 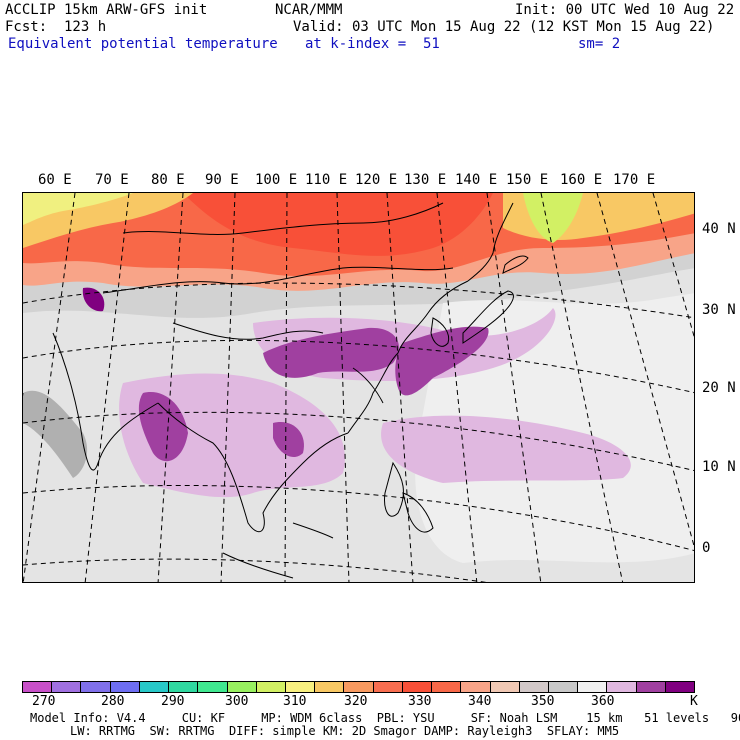 I want to click on lat-label: 0, so click(x=706, y=548).